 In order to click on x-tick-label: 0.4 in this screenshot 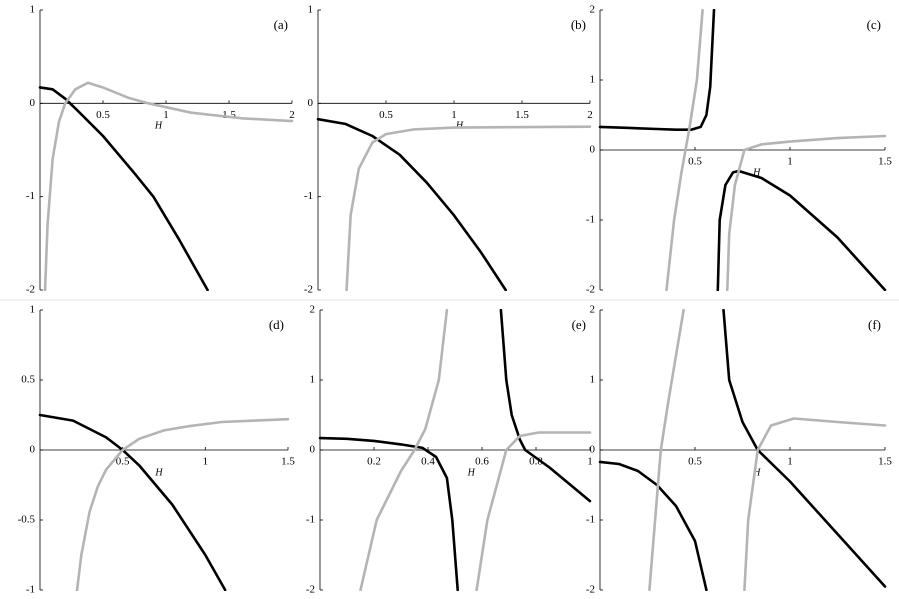, I will do `click(428, 462)`.